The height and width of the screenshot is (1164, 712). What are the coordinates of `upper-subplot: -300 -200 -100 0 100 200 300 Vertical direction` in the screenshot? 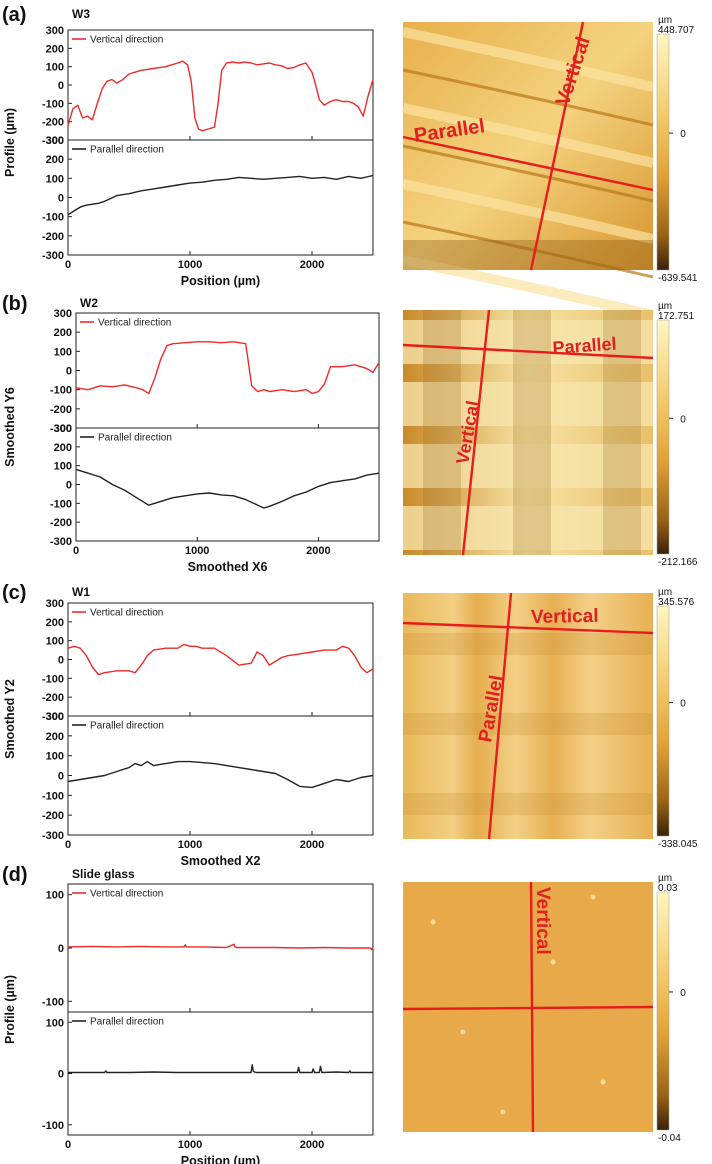 It's located at (208, 660).